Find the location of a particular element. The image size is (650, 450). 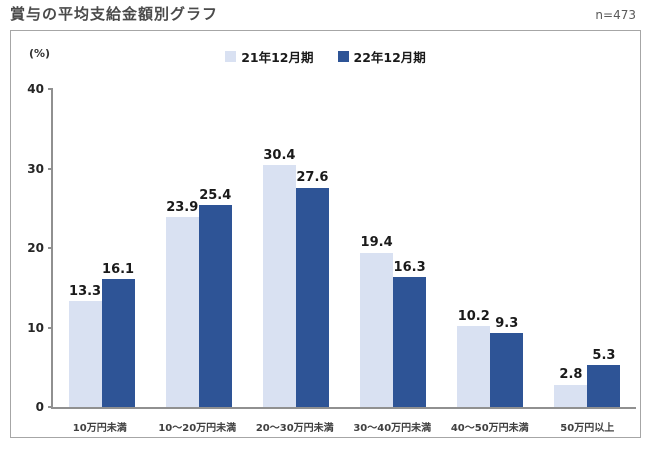

bar-group: 30.4 27.6 is located at coordinates (295, 248).